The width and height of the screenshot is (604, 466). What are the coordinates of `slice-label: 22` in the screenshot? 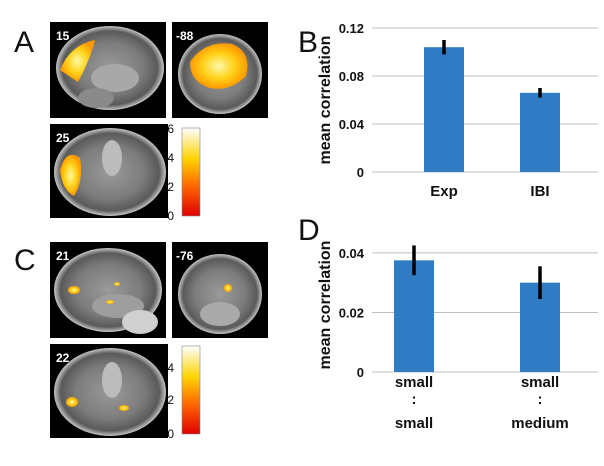 It's located at (63, 358).